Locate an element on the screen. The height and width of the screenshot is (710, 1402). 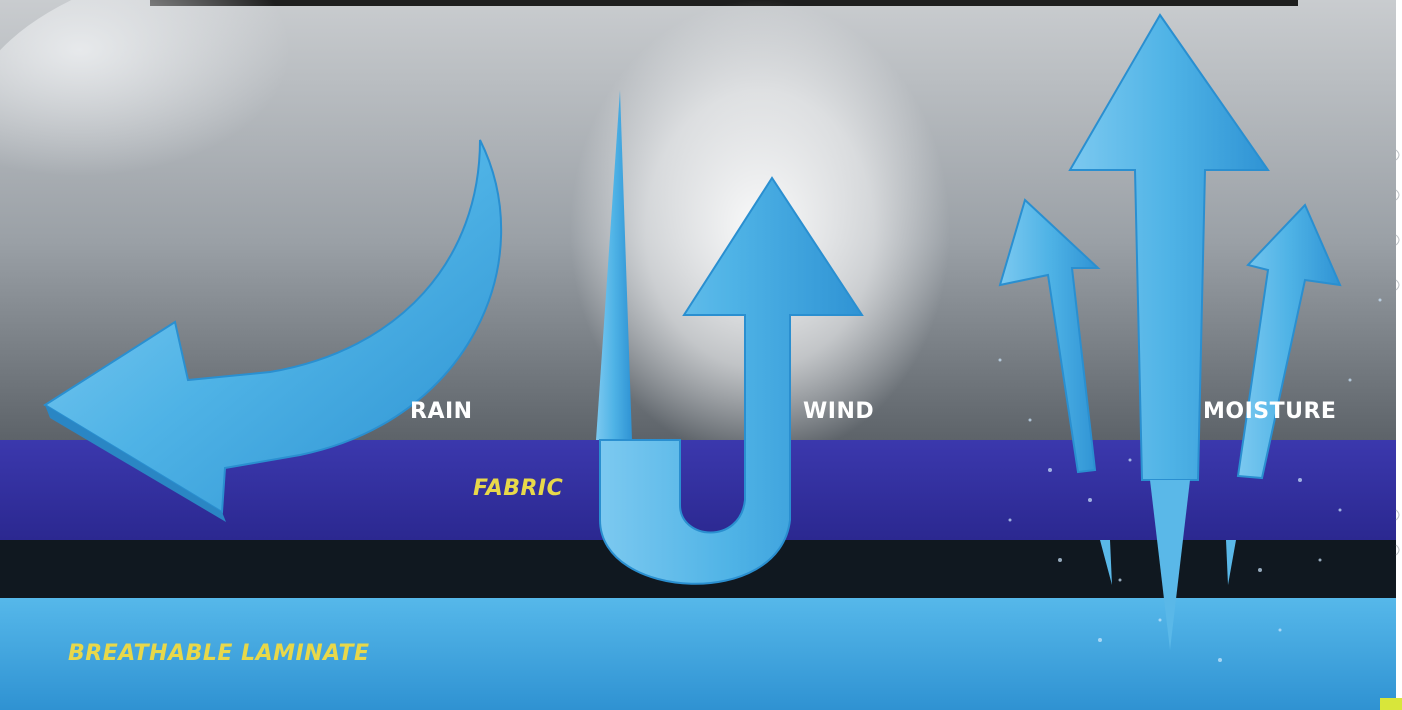
wind-spike-icon is located at coordinates (614, 265).